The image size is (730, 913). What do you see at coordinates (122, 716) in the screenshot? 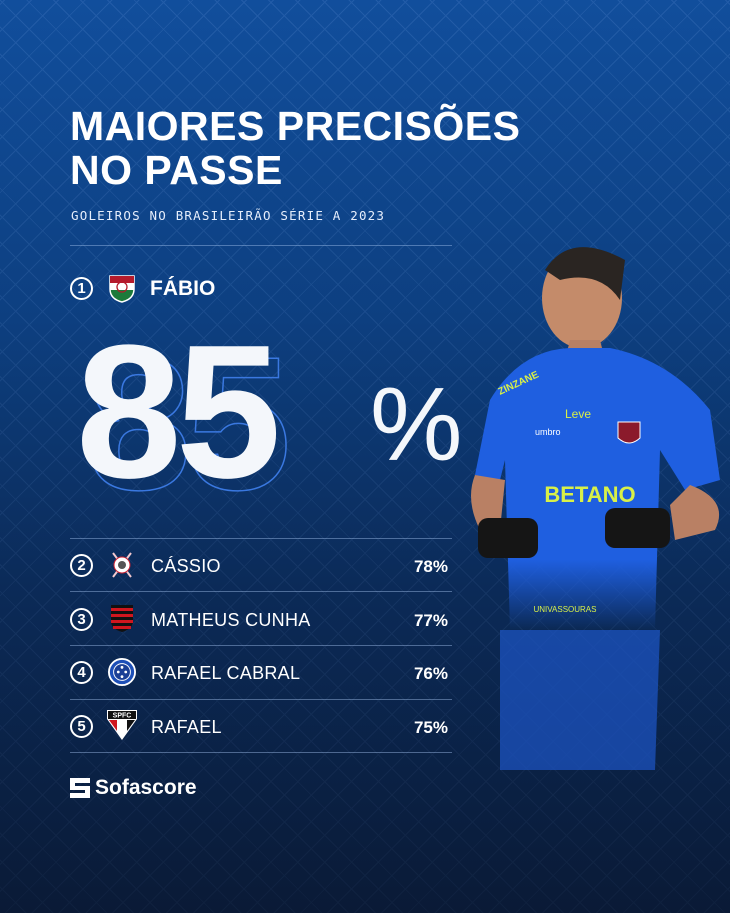
I see `svg-text: SPFC` at bounding box center [122, 716].